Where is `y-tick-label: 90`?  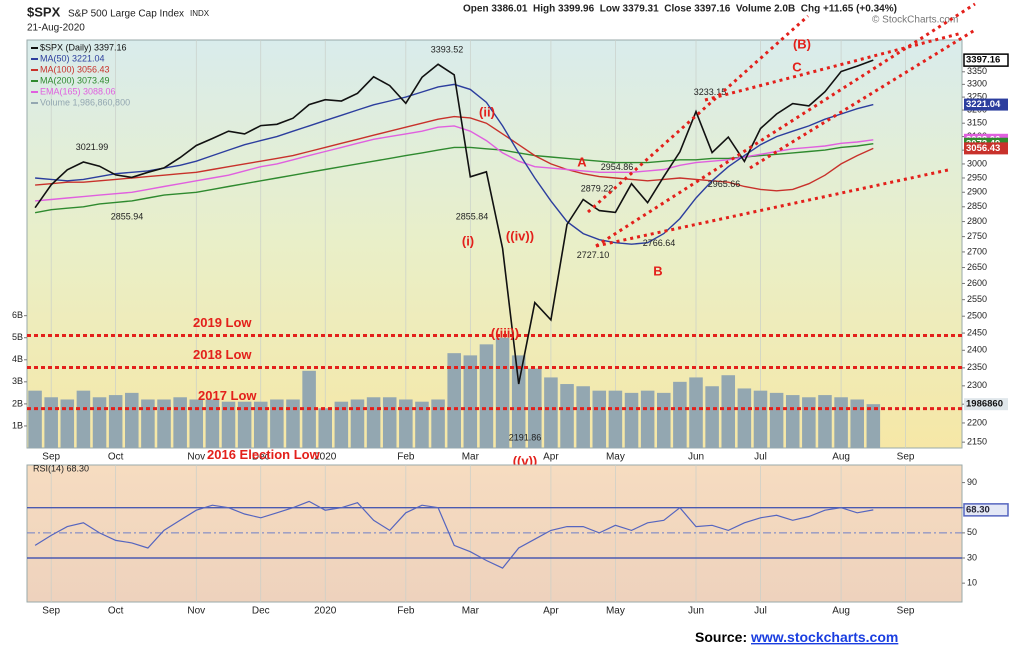
y-tick-label: 90 is located at coordinates (972, 482).